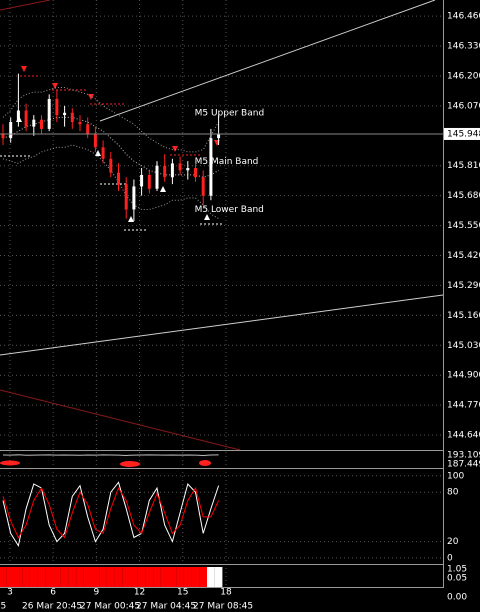  I want to click on last-price-box, so click(462, 133).